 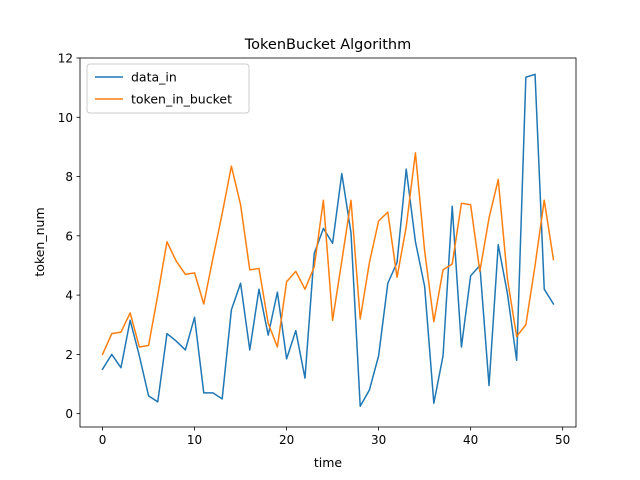 What do you see at coordinates (181, 99) in the screenshot?
I see `legend-label-token-in-bucket: token_in_bucket` at bounding box center [181, 99].